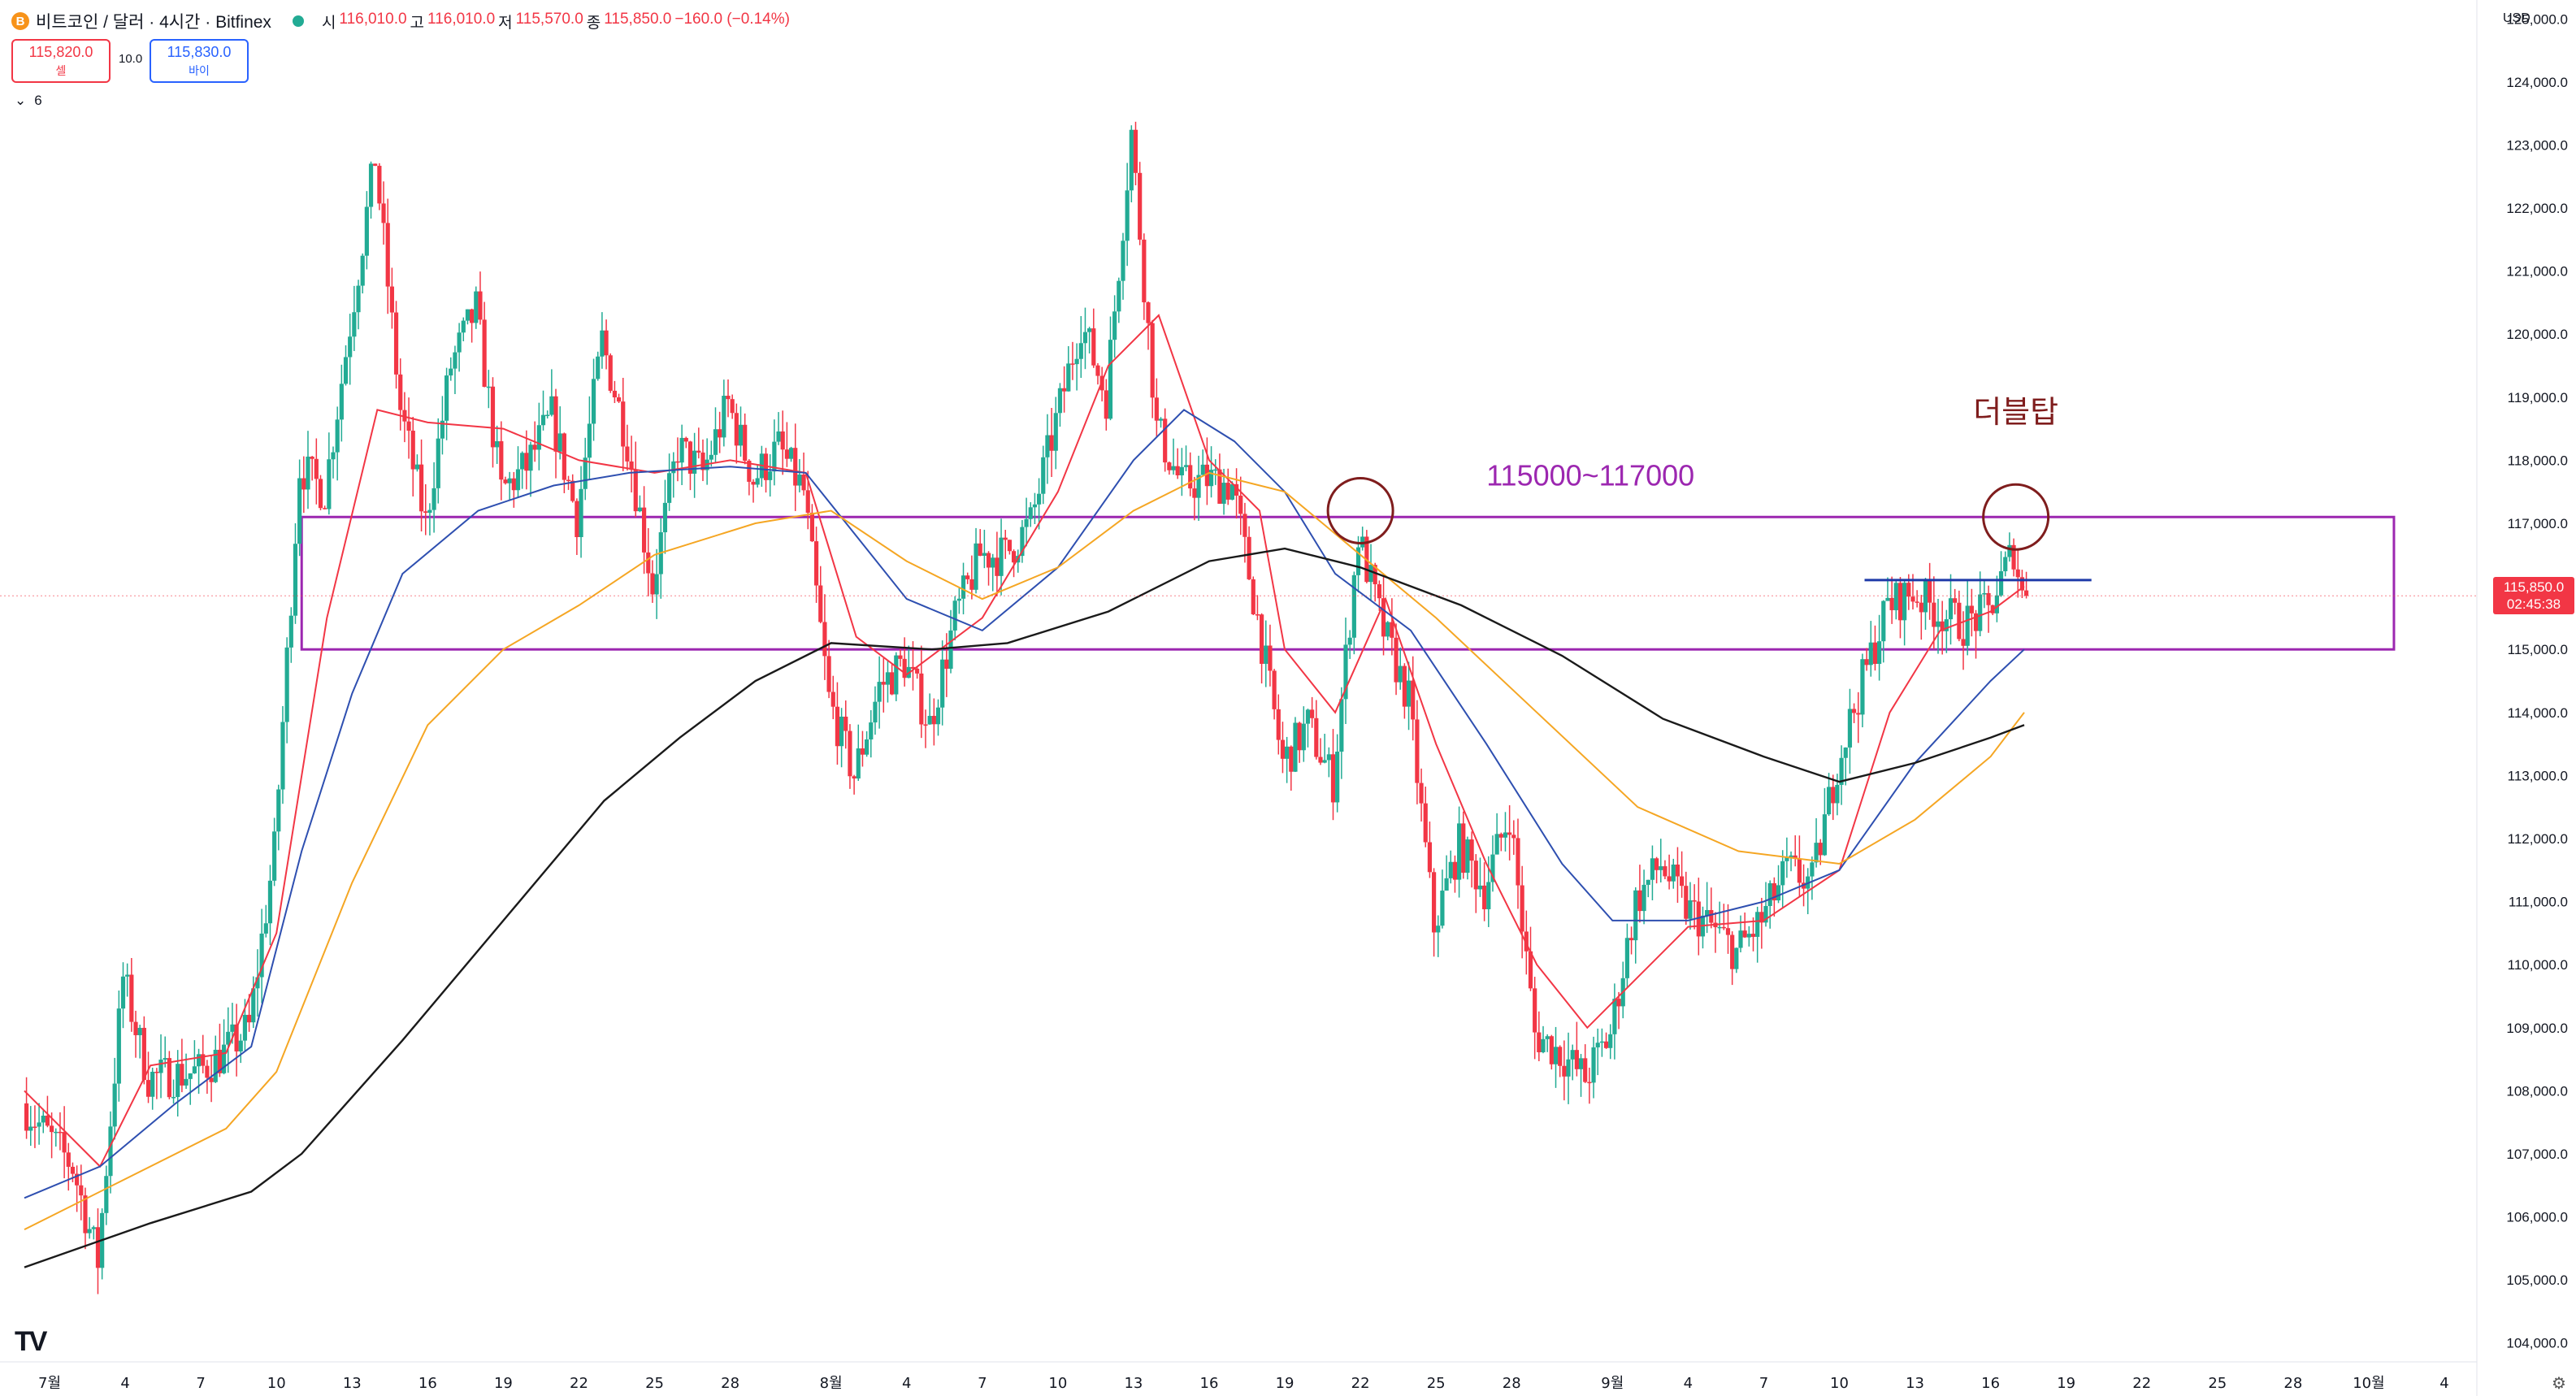 The image size is (2576, 1396). What do you see at coordinates (153, 23) in the screenshot?
I see `symbol-title: 비트코인 / 달러 · 4시간 · Bitfinex` at bounding box center [153, 23].